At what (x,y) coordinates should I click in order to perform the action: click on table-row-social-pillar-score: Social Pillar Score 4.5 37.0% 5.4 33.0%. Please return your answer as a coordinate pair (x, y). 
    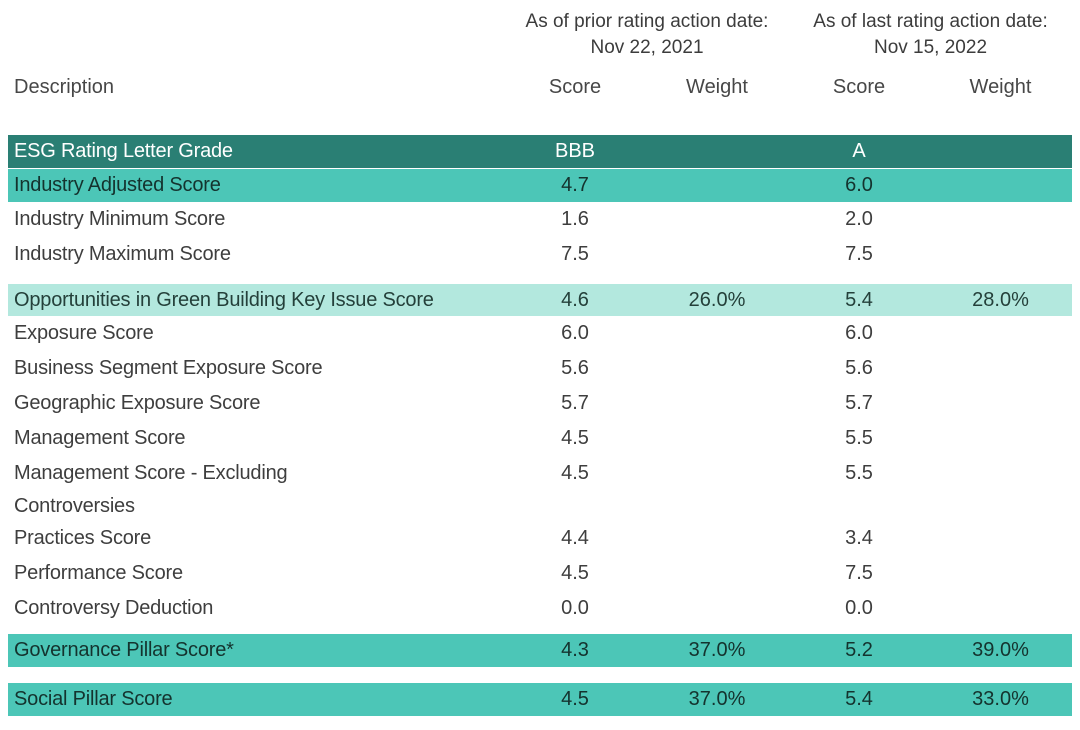
    Looking at the image, I should click on (540, 699).